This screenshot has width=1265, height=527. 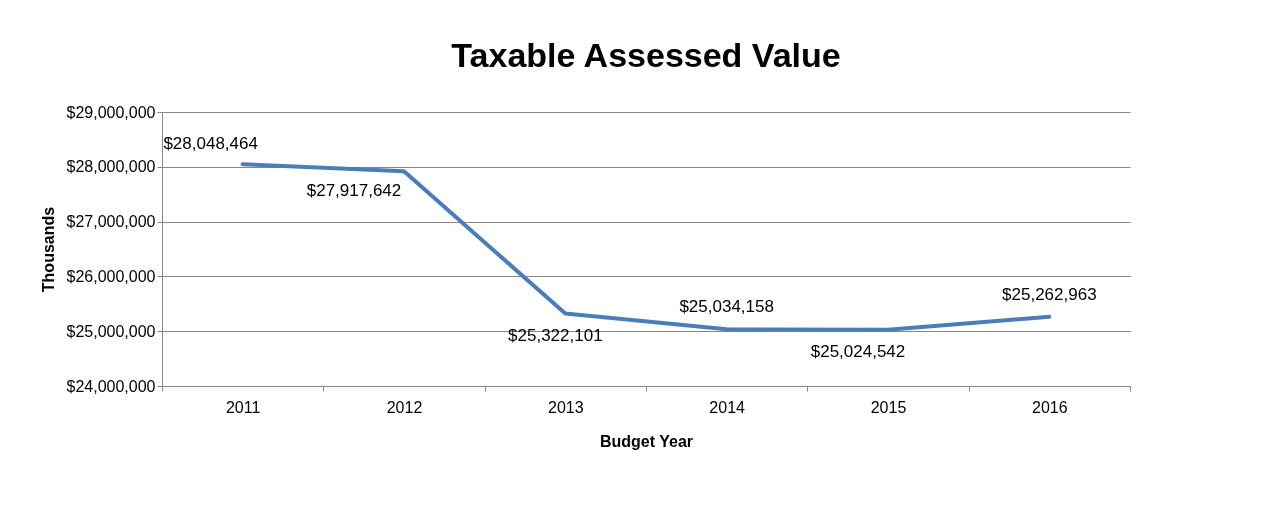 What do you see at coordinates (1050, 407) in the screenshot?
I see `x-tick-label: 2016` at bounding box center [1050, 407].